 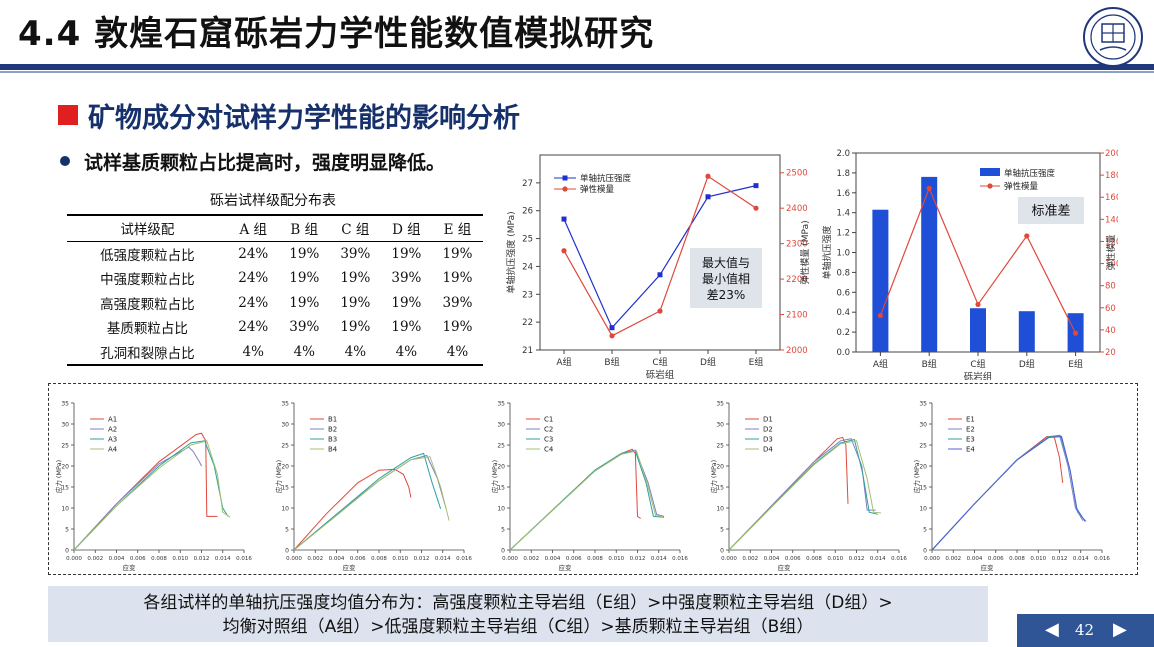 What do you see at coordinates (797, 174) in the screenshot?
I see `y-right-tick-label: 2500` at bounding box center [797, 174].